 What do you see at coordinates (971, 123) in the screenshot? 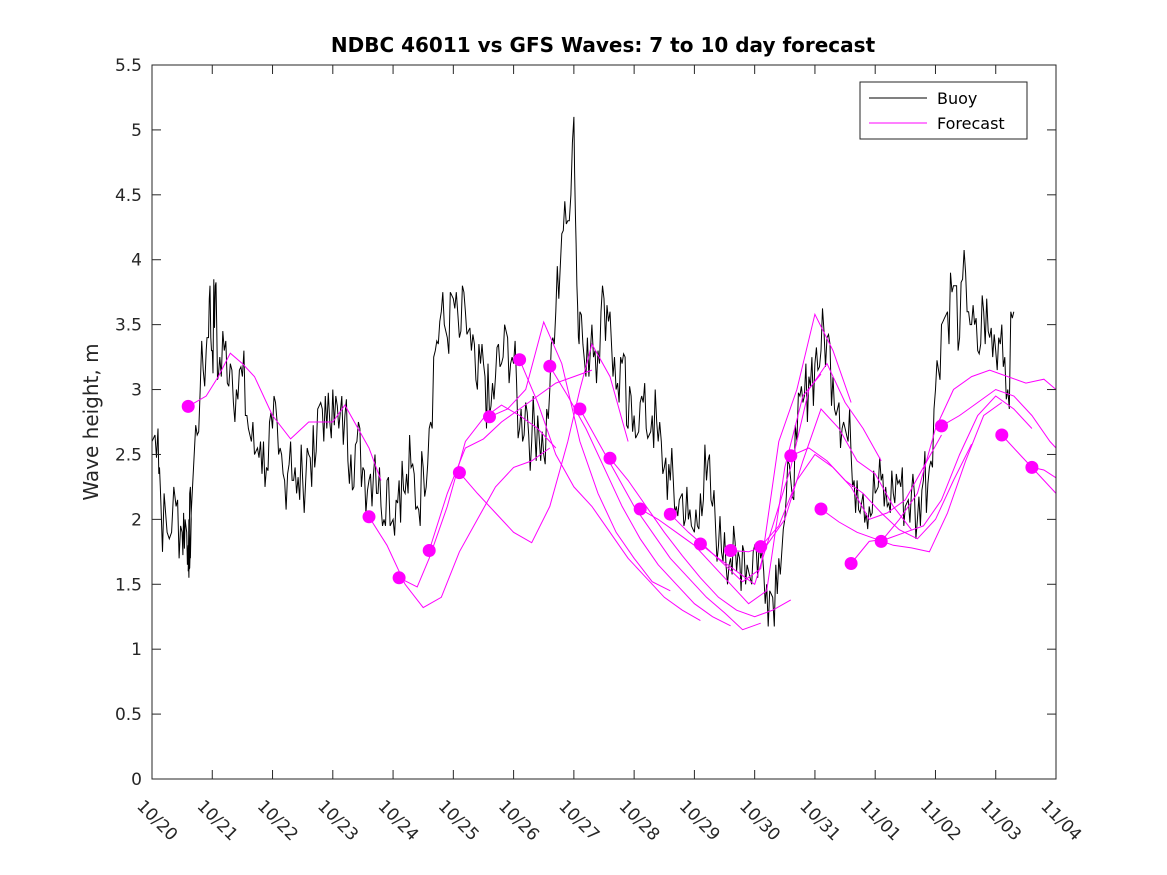
I see `legend-forecast-label: Forecast` at bounding box center [971, 123].